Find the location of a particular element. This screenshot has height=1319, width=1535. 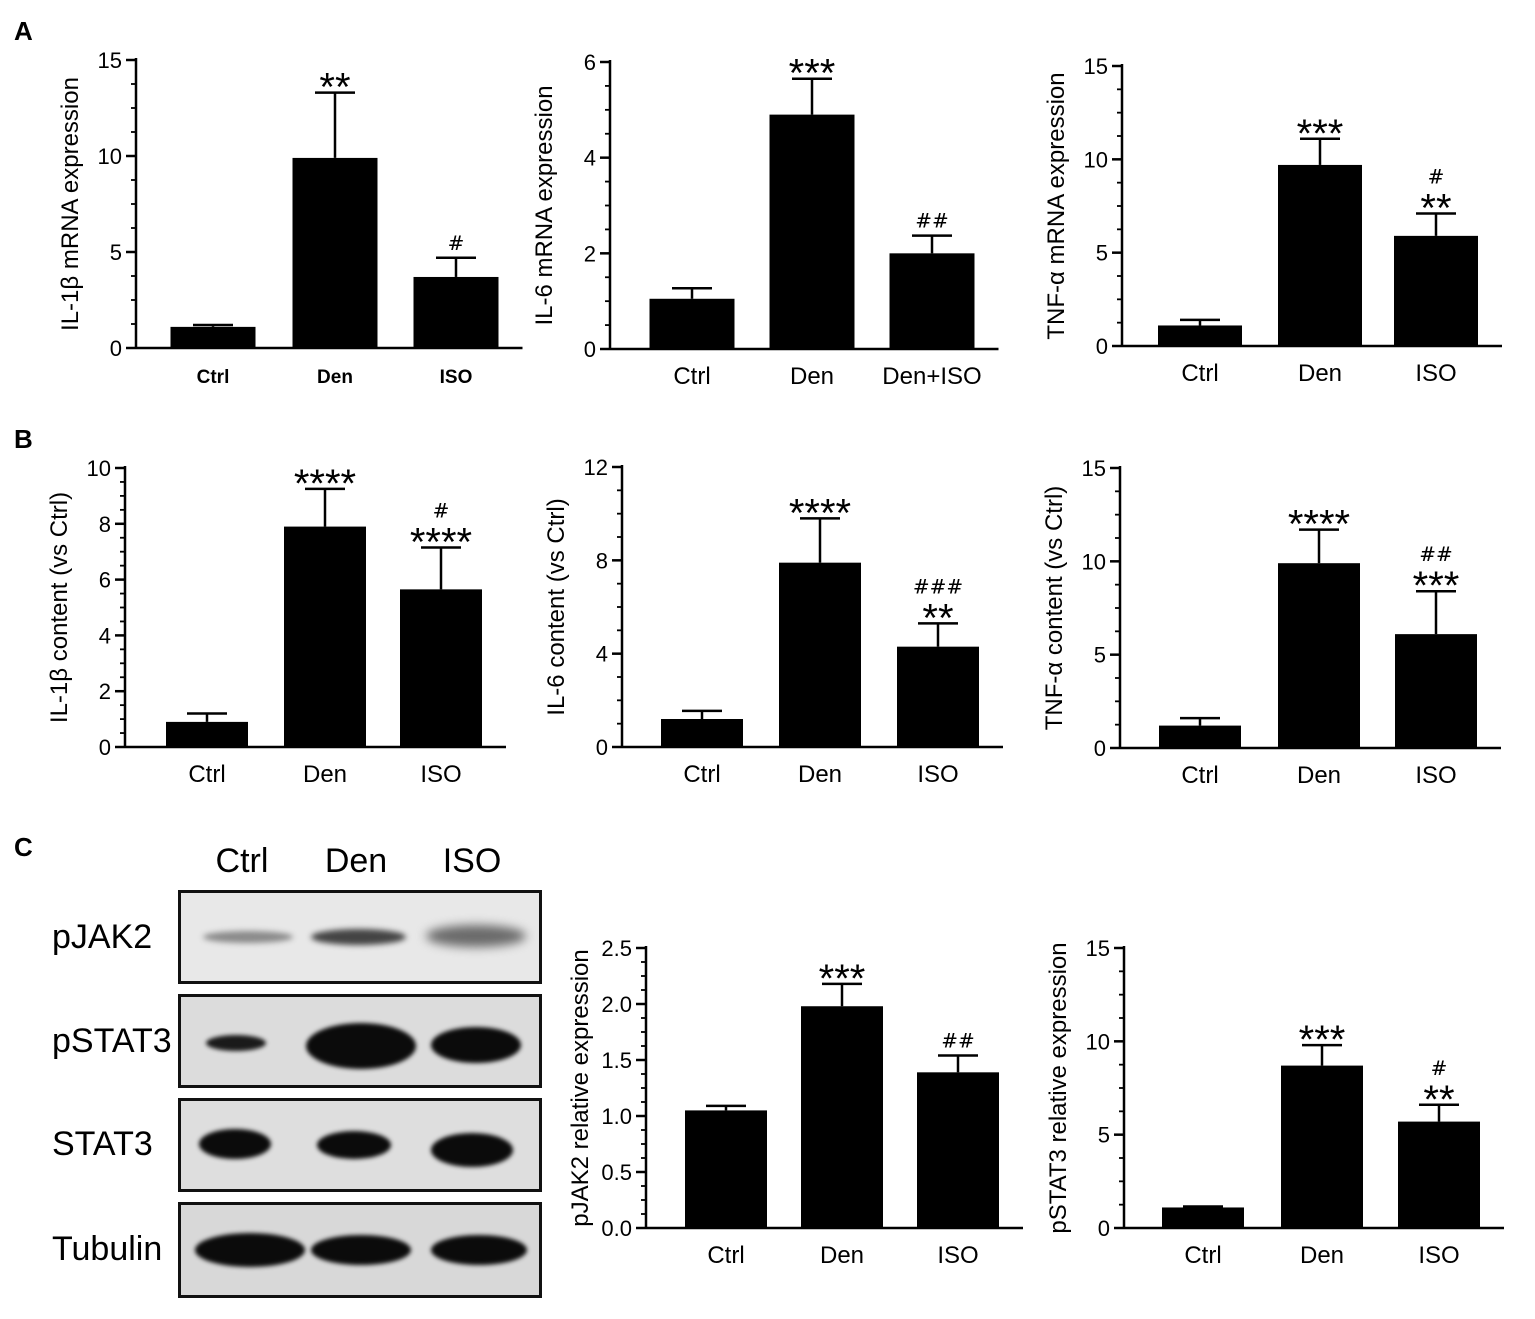

band-pjak2-iso is located at coordinates (476, 936).